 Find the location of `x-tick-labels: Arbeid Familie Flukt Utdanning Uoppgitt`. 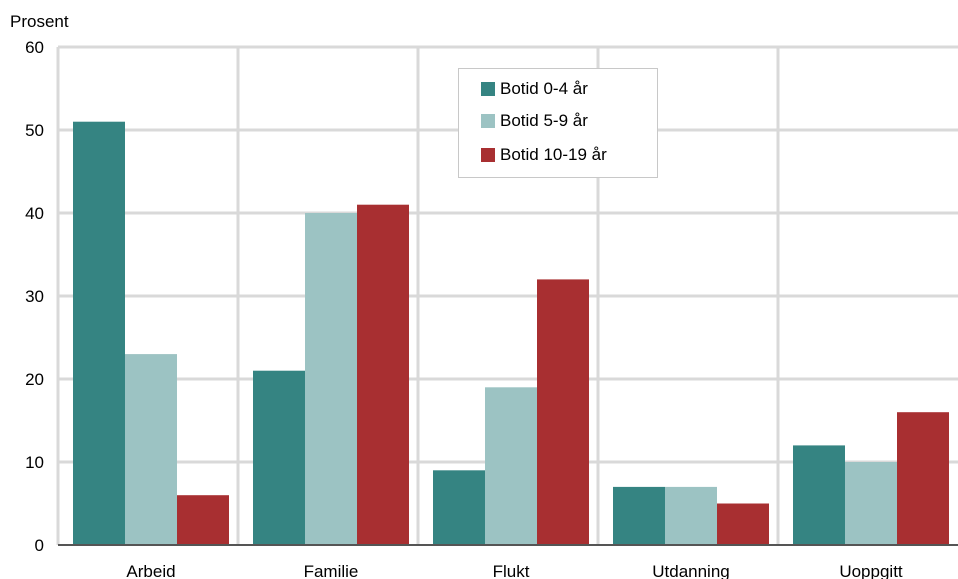

x-tick-labels: Arbeid Familie Flukt Utdanning Uoppgitt is located at coordinates (514, 570).